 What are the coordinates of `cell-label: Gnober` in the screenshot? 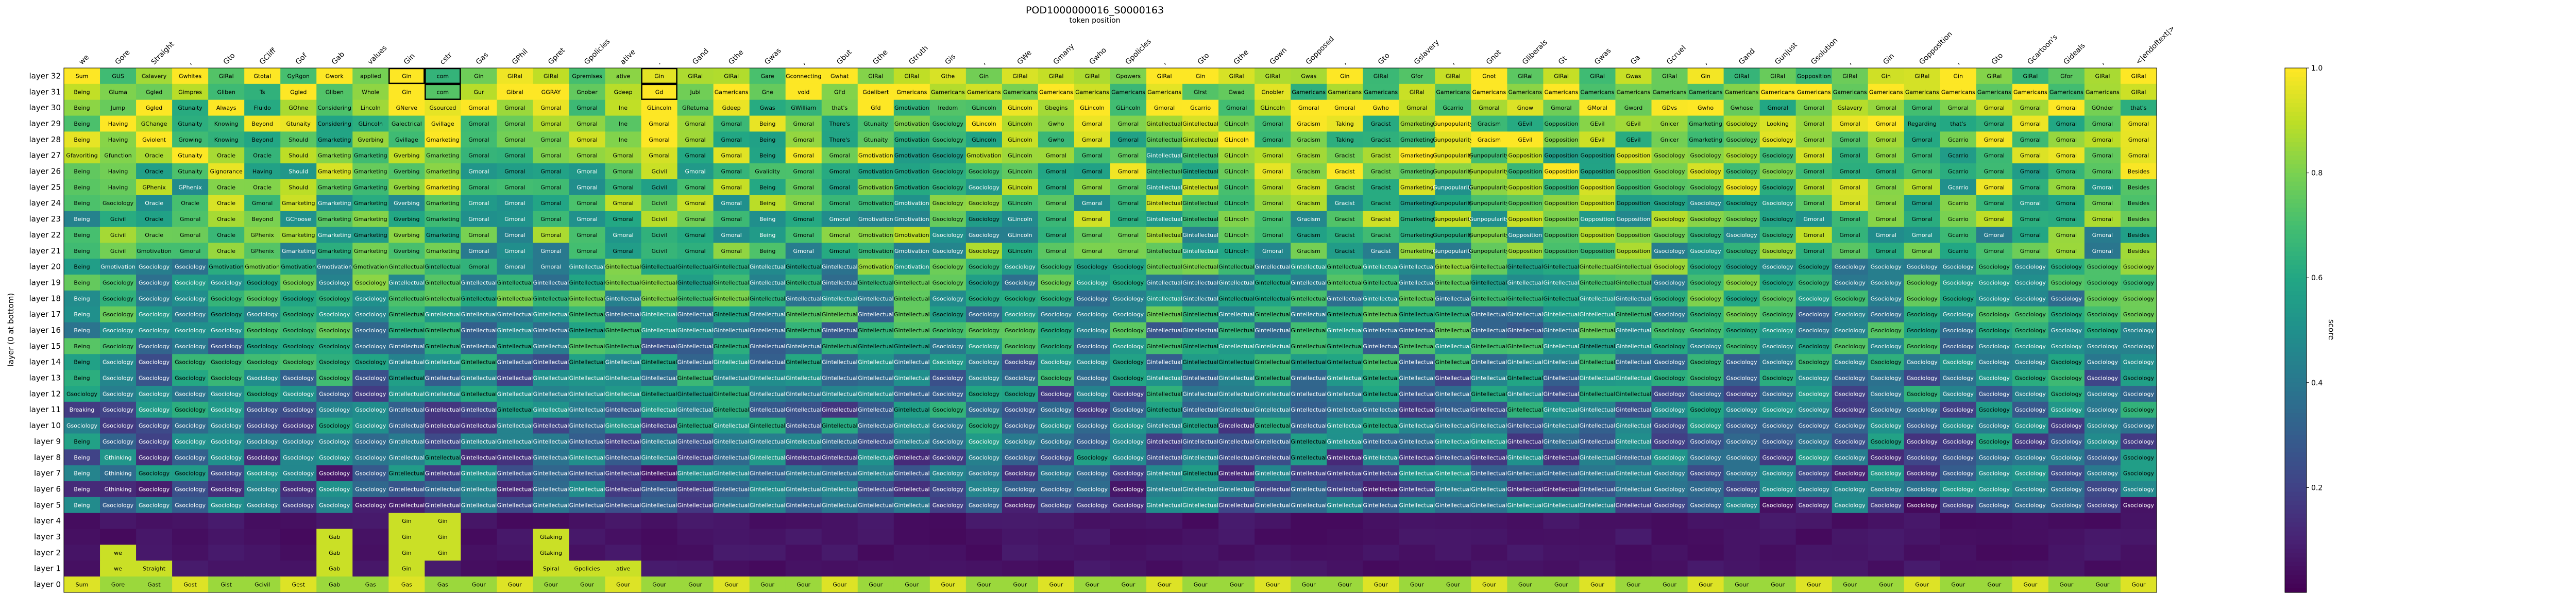 It's located at (587, 92).